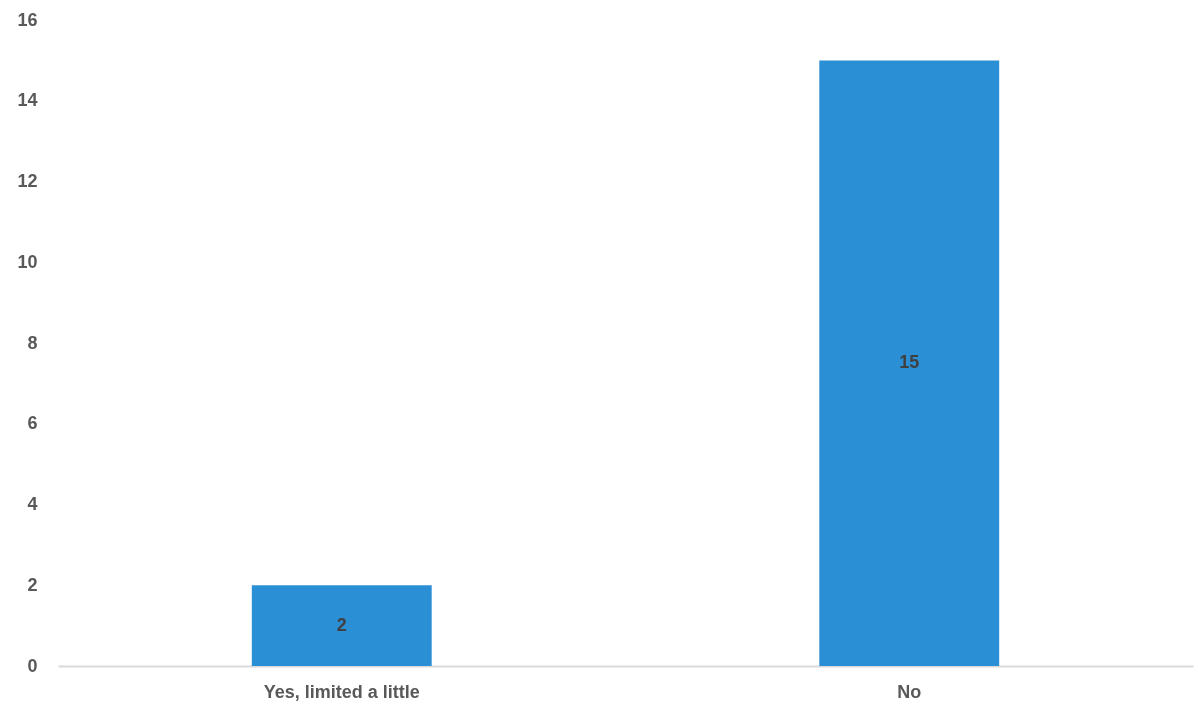 This screenshot has width=1198, height=708. What do you see at coordinates (909, 362) in the screenshot?
I see `data-label: 15` at bounding box center [909, 362].